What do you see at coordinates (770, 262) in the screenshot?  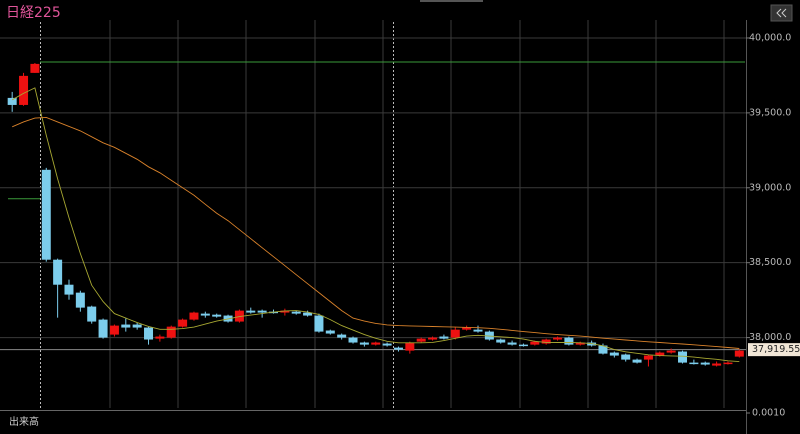 I see `y-tick-label: 38,500.0` at bounding box center [770, 262].